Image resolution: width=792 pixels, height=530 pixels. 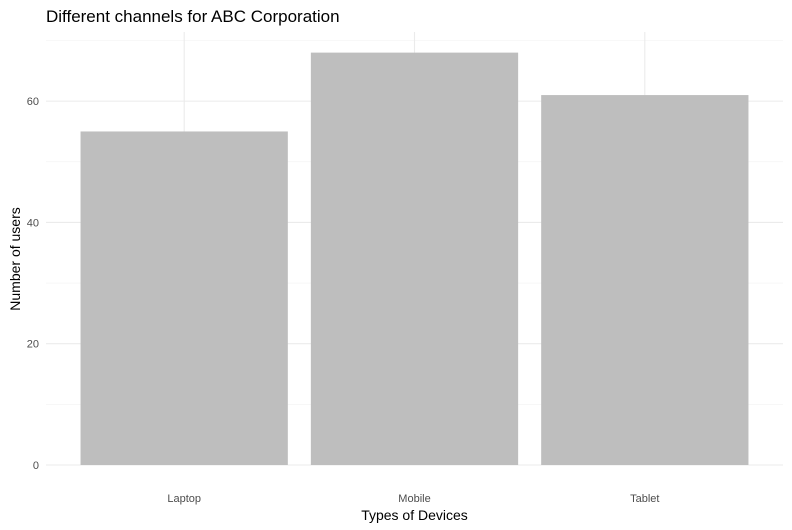 What do you see at coordinates (193, 16) in the screenshot?
I see `chart-title: Different channels for ABC Corporation` at bounding box center [193, 16].